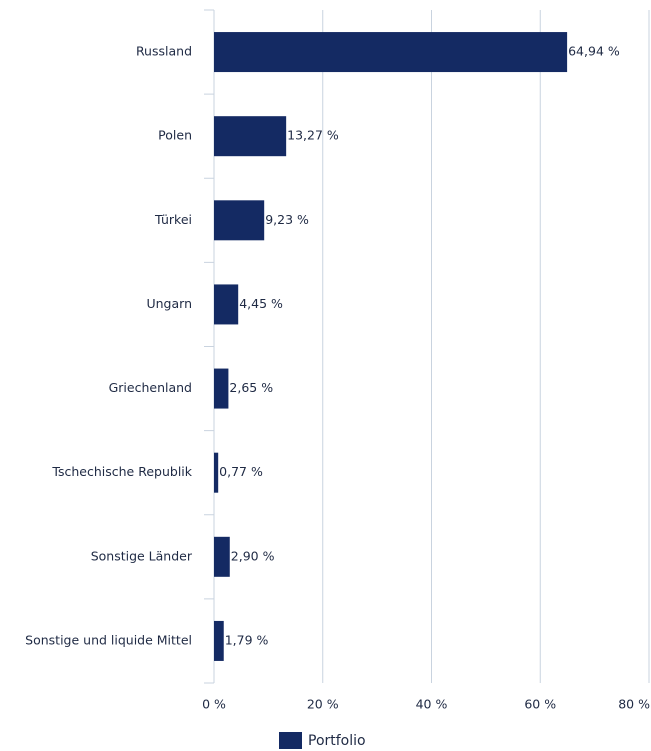  Describe the element at coordinates (432, 704) in the screenshot. I see `x-tick-label: 40 %` at that location.